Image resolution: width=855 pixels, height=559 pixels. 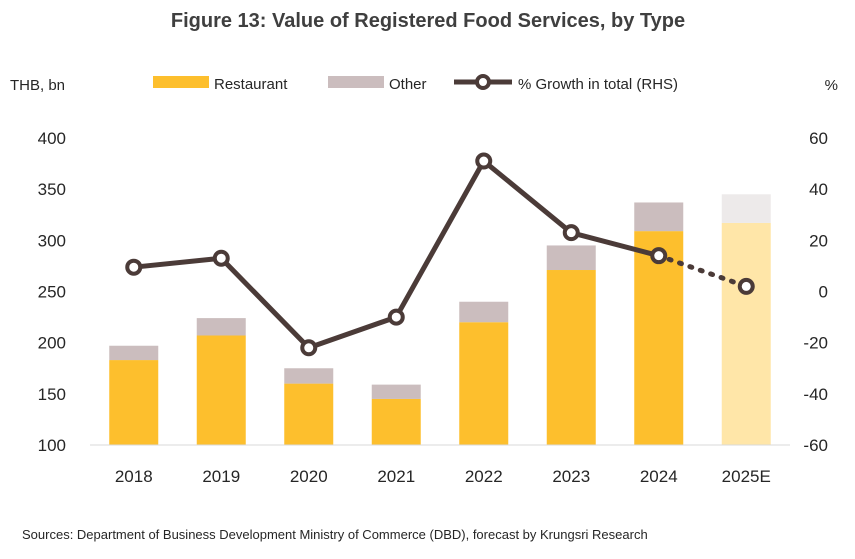 I want to click on legend-label-restaurant: Restaurant, so click(x=251, y=84).